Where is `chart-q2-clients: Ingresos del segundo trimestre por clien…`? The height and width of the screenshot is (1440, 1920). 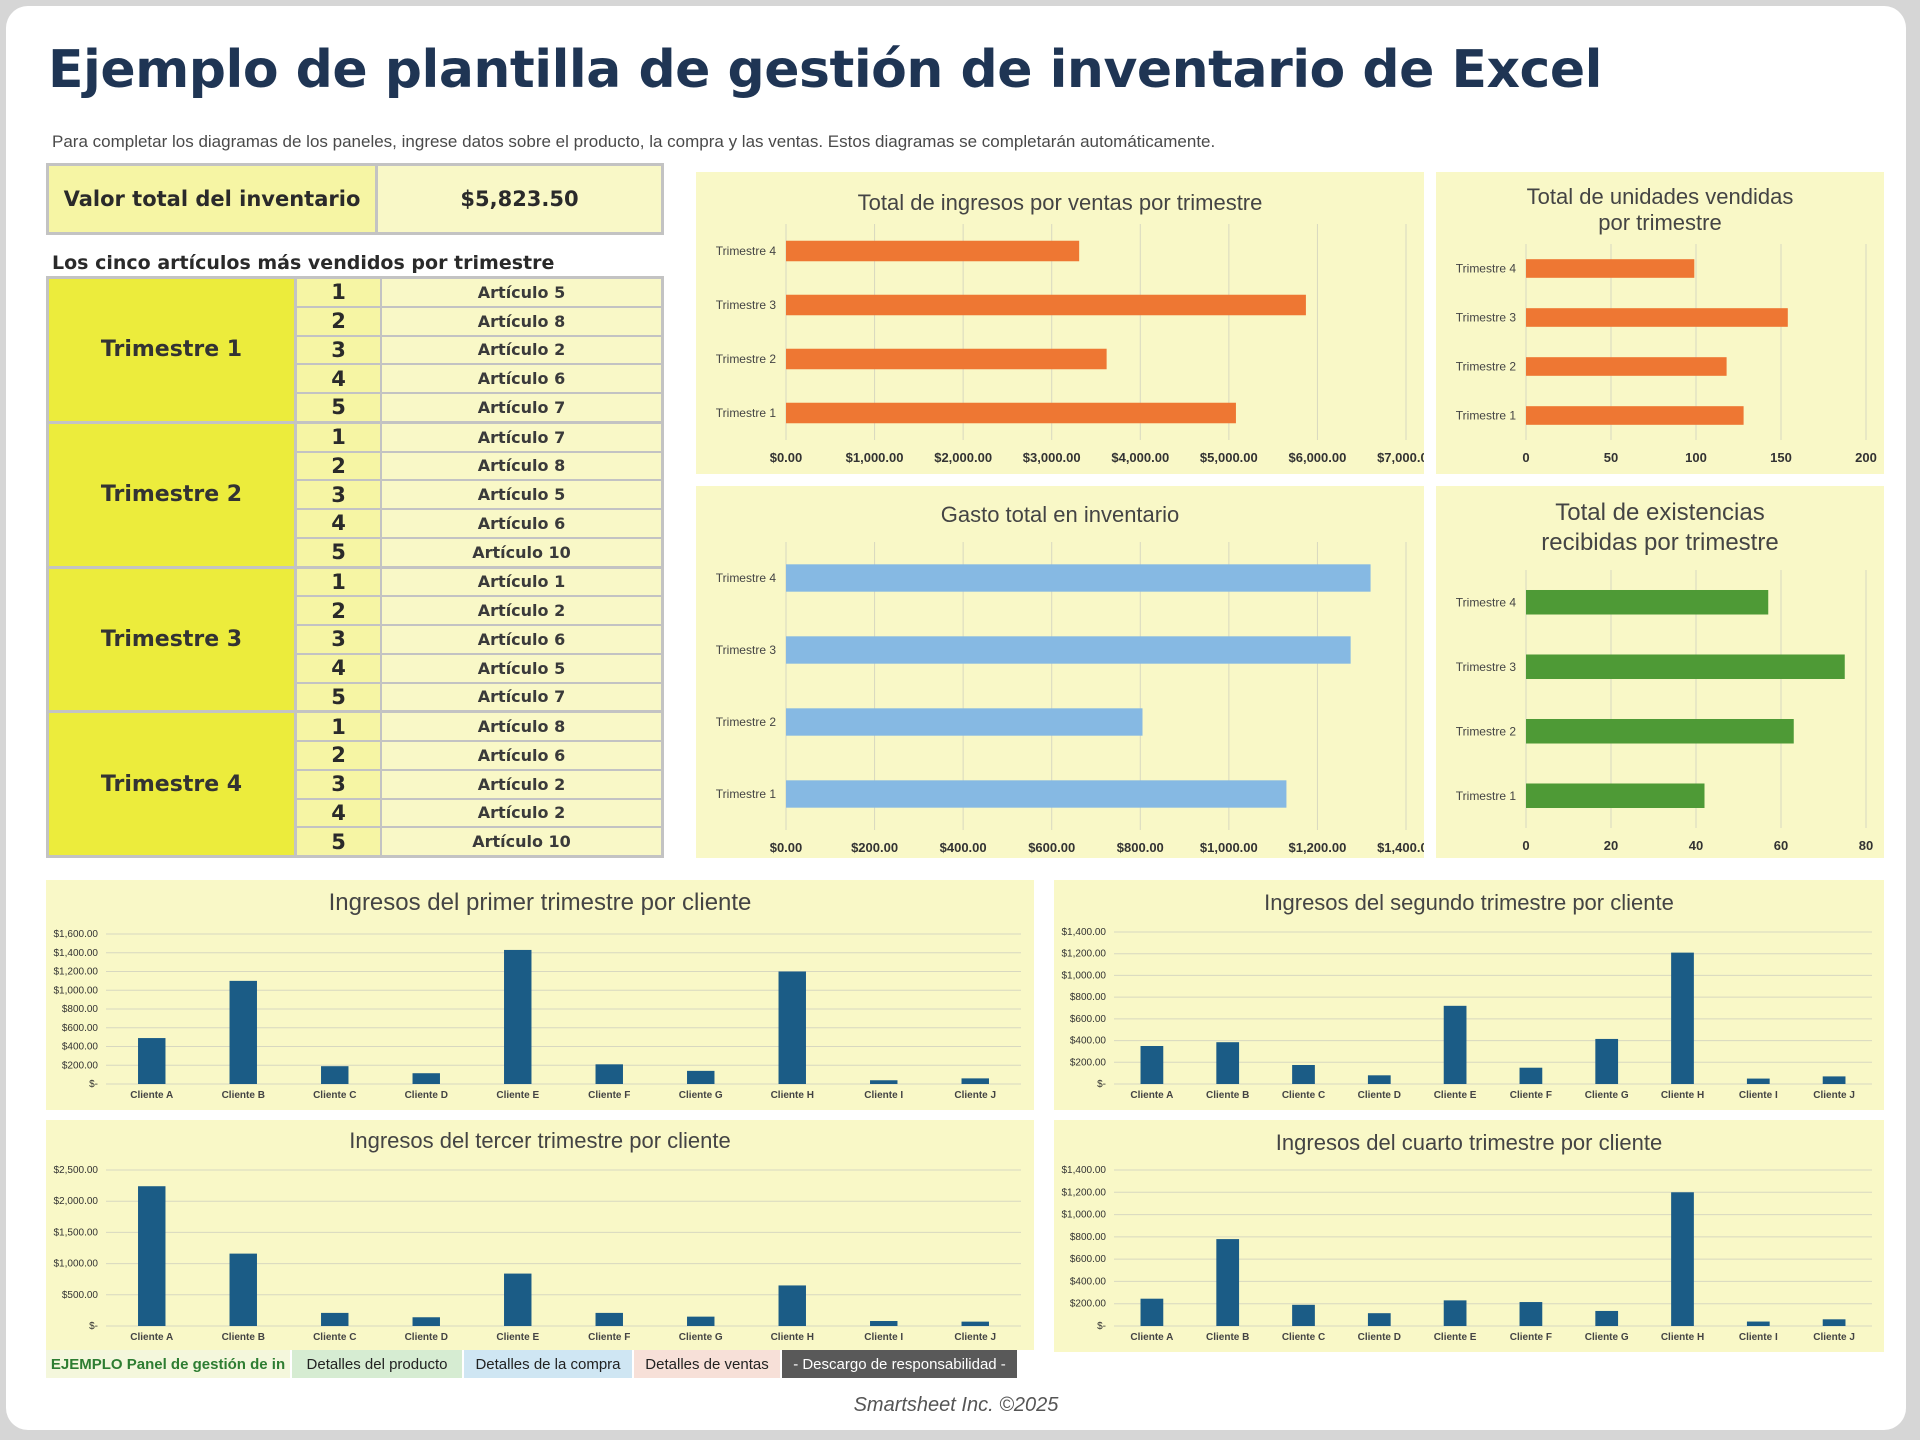 chart-q2-clients: Ingresos del segundo trimestre por clien… is located at coordinates (1469, 995).